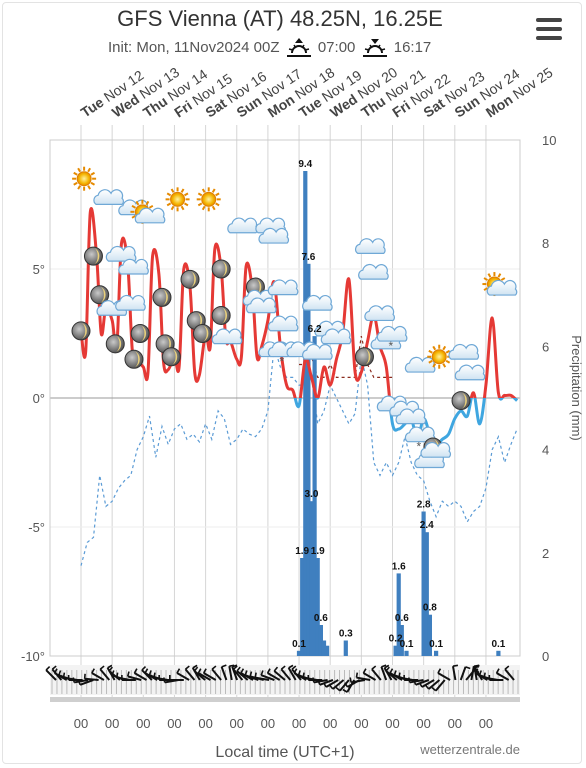  What do you see at coordinates (576, 387) in the screenshot?
I see `y-right-label: Precipitation (mm)` at bounding box center [576, 387].